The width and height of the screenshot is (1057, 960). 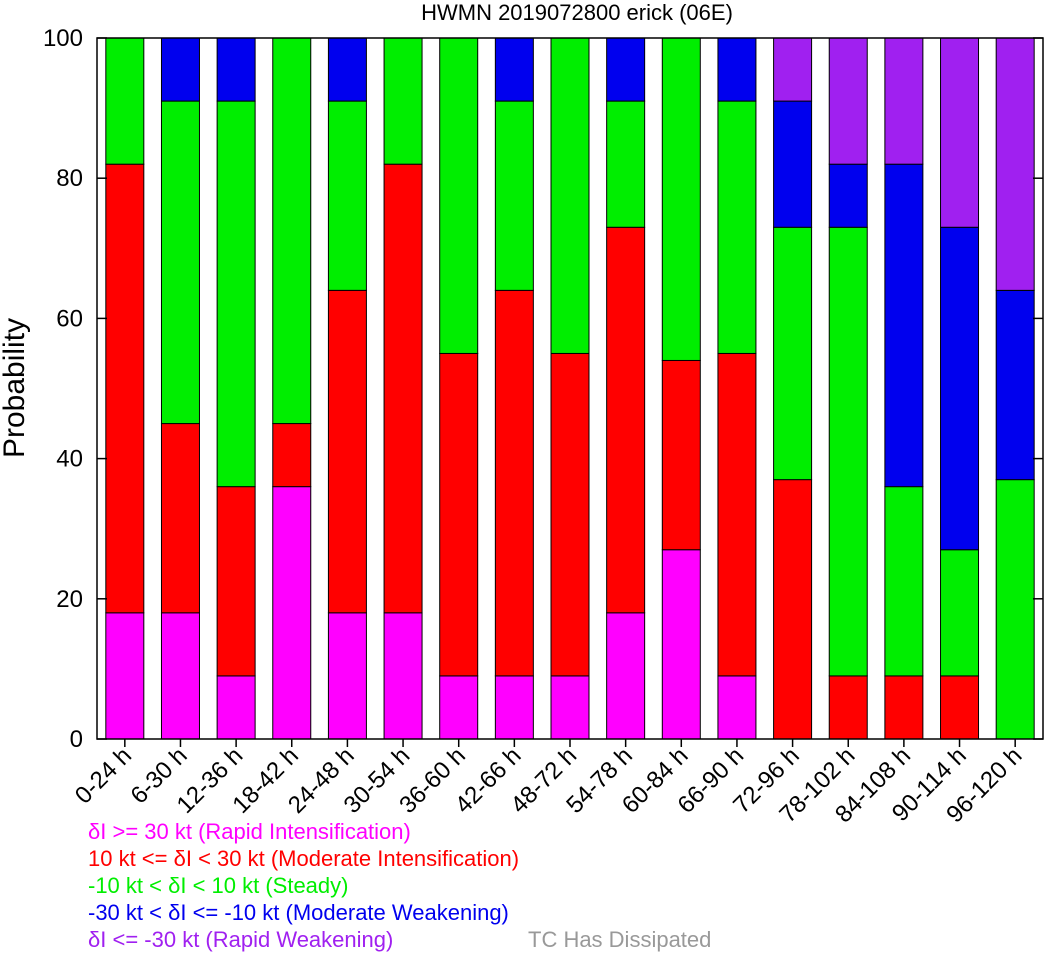 I want to click on legend-item-steady: -10 kt < δI < 10 kt (Steady), so click(x=218, y=885).